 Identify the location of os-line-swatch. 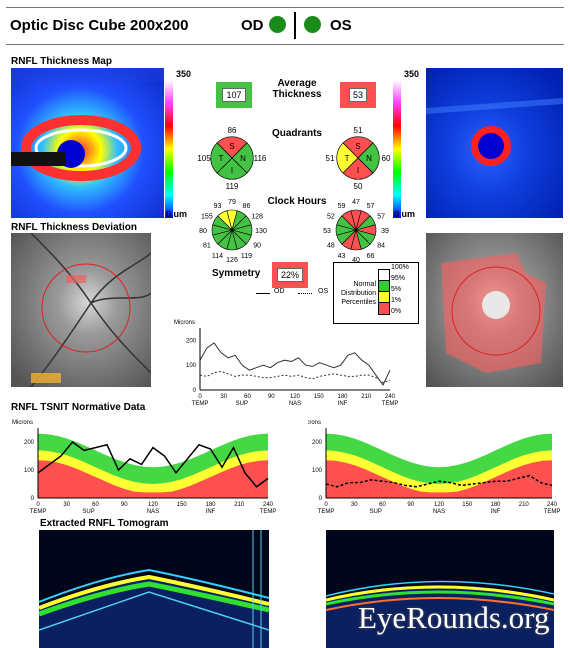
(305, 293).